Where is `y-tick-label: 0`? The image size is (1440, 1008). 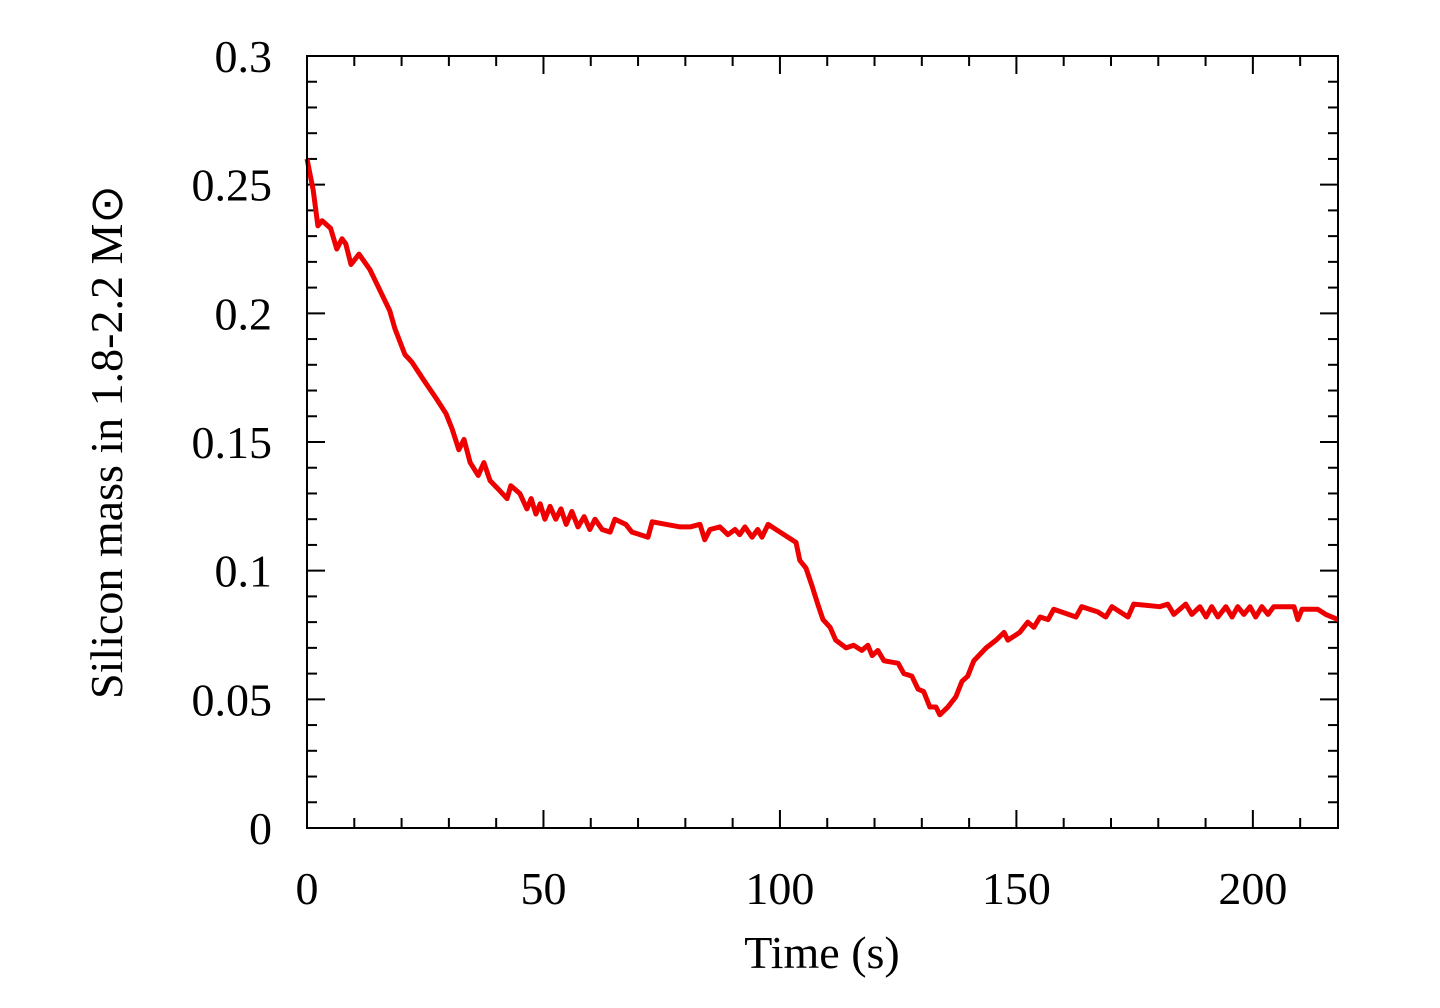
y-tick-label: 0 is located at coordinates (260, 828).